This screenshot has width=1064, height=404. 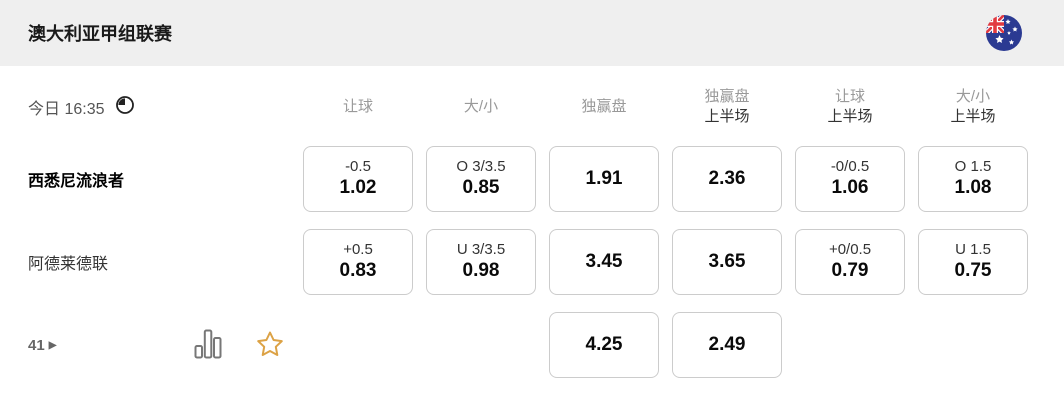 What do you see at coordinates (36, 345) in the screenshot?
I see `markets-count: 41` at bounding box center [36, 345].